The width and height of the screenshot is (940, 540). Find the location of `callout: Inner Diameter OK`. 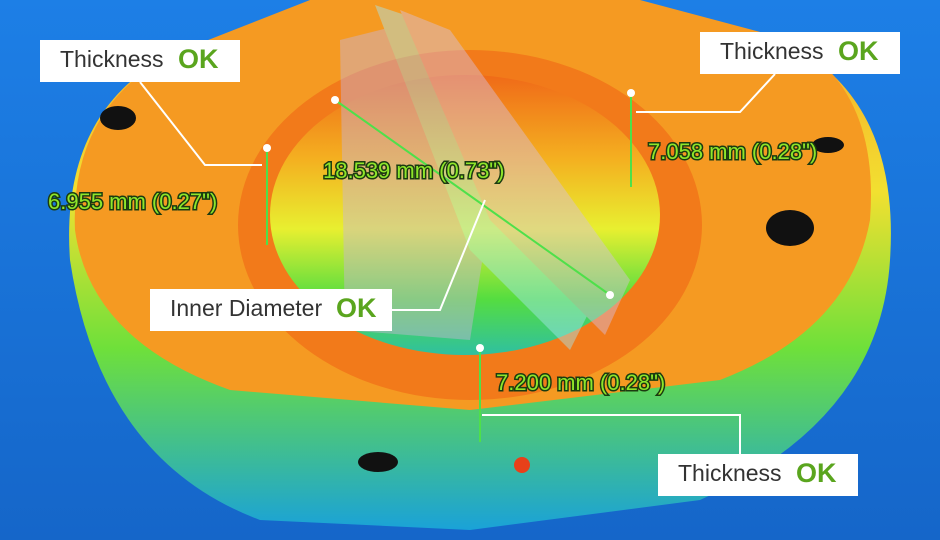

callout: Inner Diameter OK is located at coordinates (271, 310).